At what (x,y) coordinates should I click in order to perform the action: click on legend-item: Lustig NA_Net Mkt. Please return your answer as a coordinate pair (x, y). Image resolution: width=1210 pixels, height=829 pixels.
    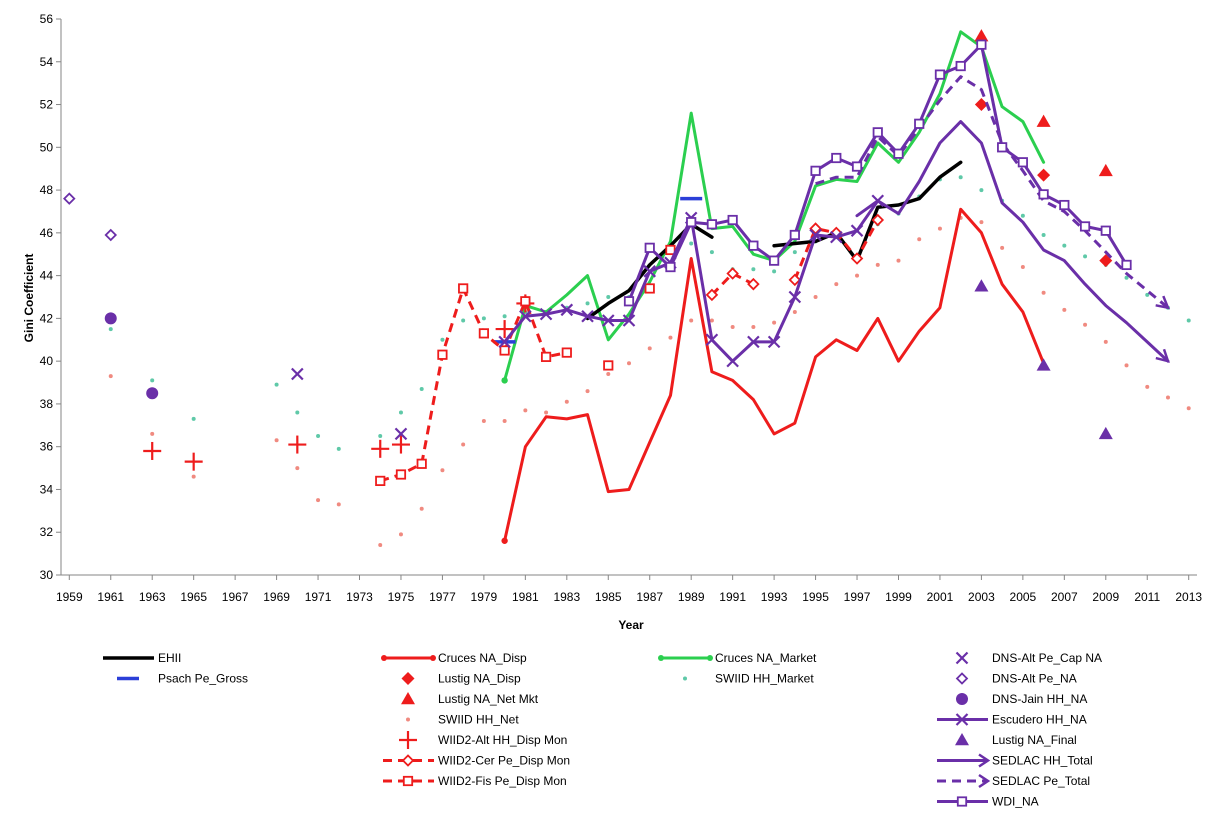
    Looking at the image, I should click on (470, 699).